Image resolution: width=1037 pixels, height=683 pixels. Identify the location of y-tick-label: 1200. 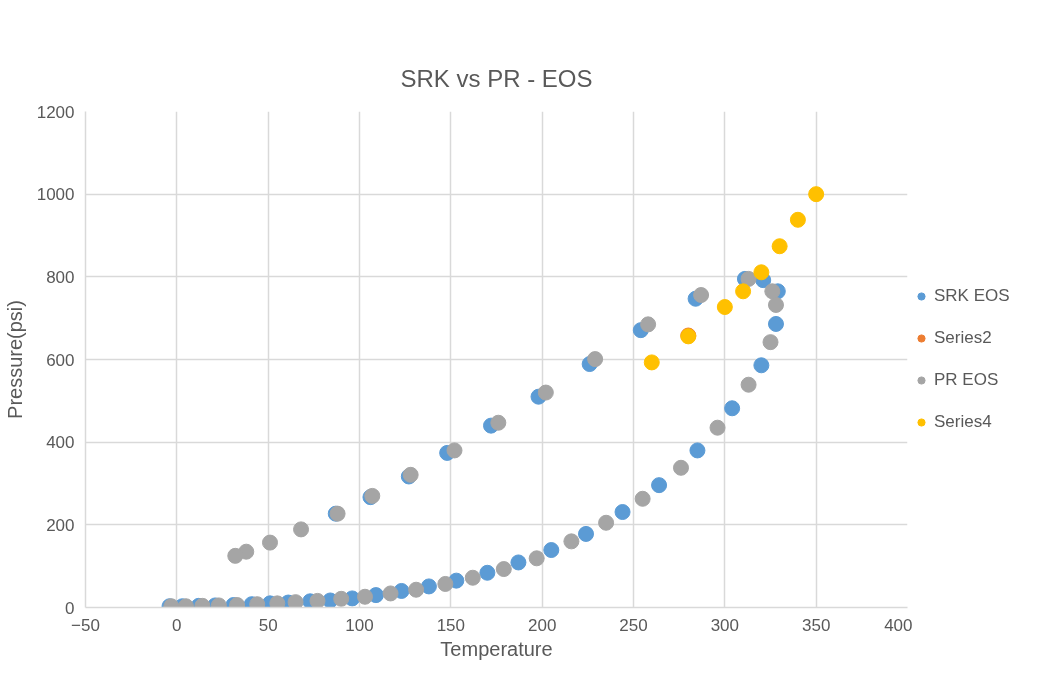
(55, 112).